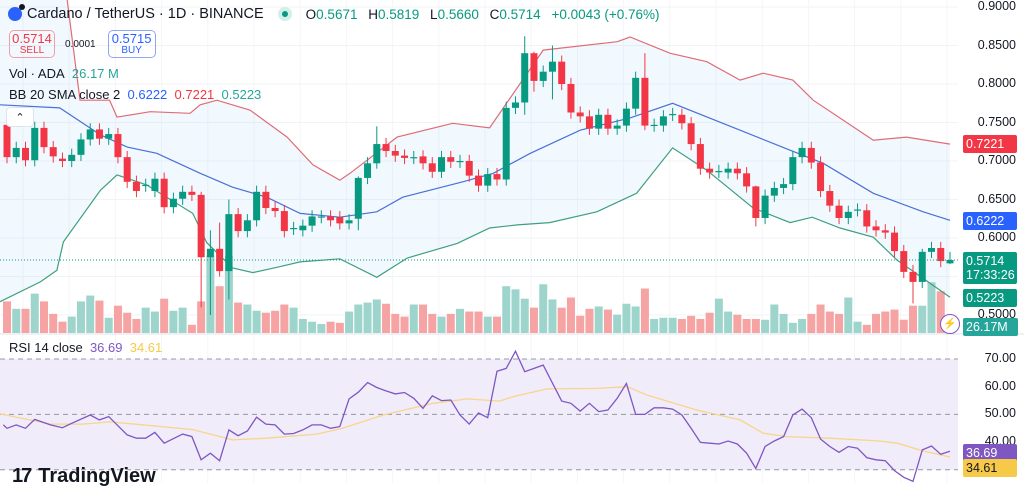 Image resolution: width=1024 pixels, height=488 pixels. I want to click on volume-legend-label: Vol · ADA, so click(37, 73).